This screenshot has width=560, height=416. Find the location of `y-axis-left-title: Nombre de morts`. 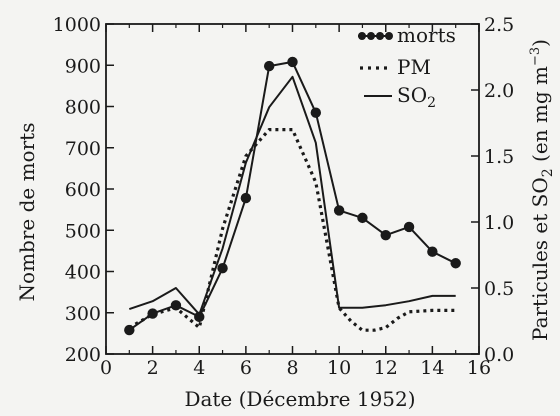

y-axis-left-title: Nombre de morts is located at coordinates (27, 212).